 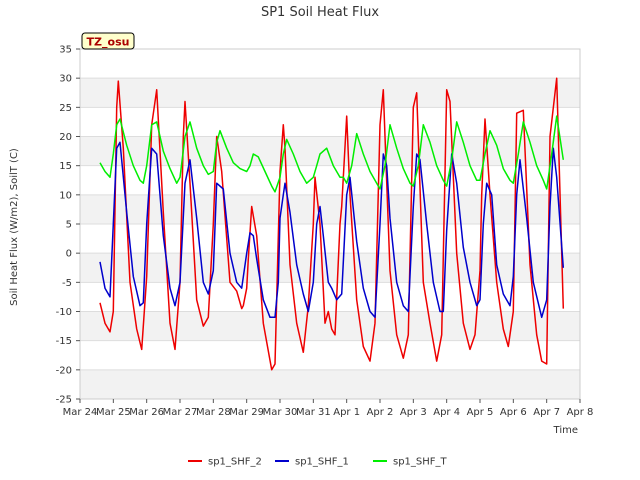 I want to click on x-tick-label: Mar 24, so click(x=80, y=412).